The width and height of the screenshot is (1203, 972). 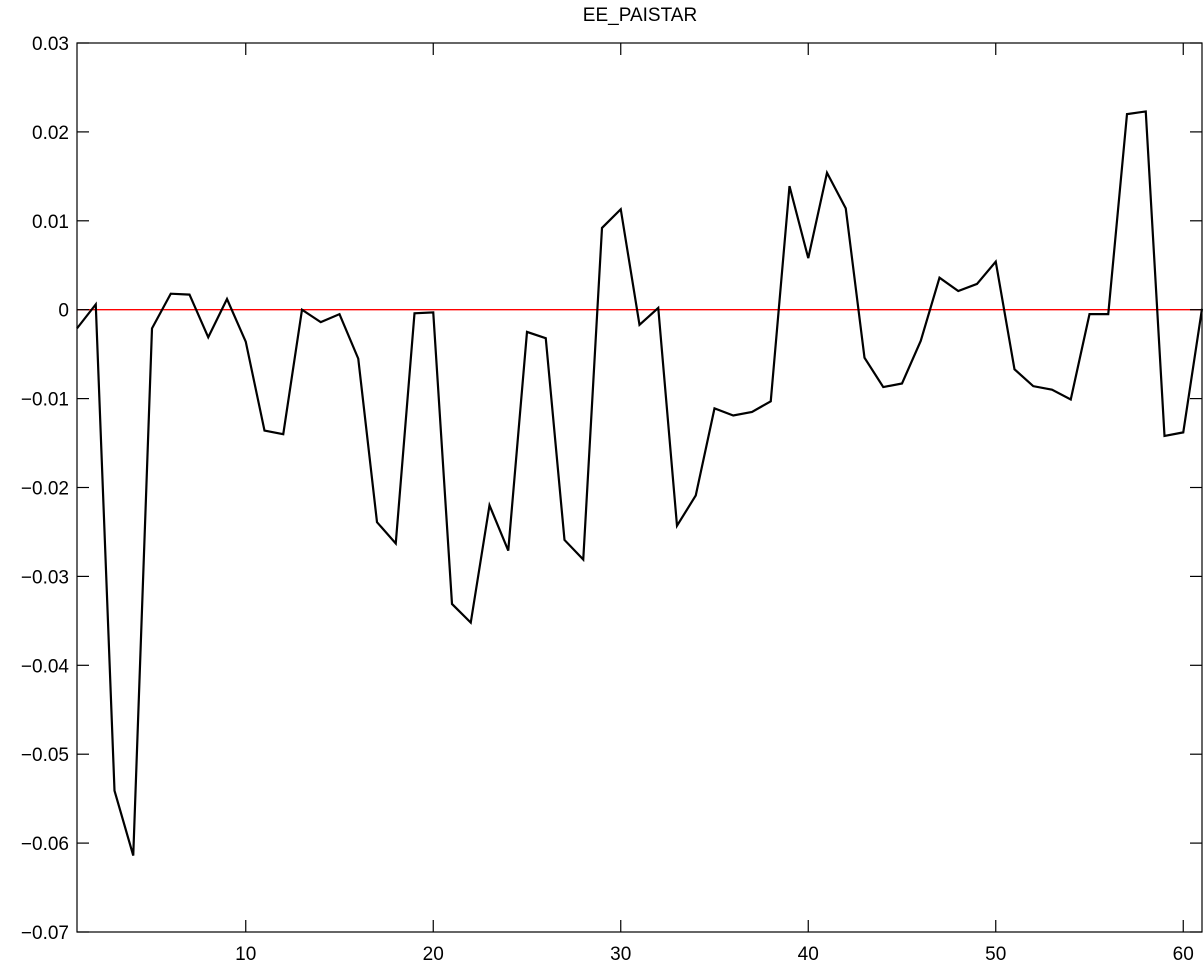 What do you see at coordinates (45, 755) in the screenshot?
I see `y-tick-label: −0.05` at bounding box center [45, 755].